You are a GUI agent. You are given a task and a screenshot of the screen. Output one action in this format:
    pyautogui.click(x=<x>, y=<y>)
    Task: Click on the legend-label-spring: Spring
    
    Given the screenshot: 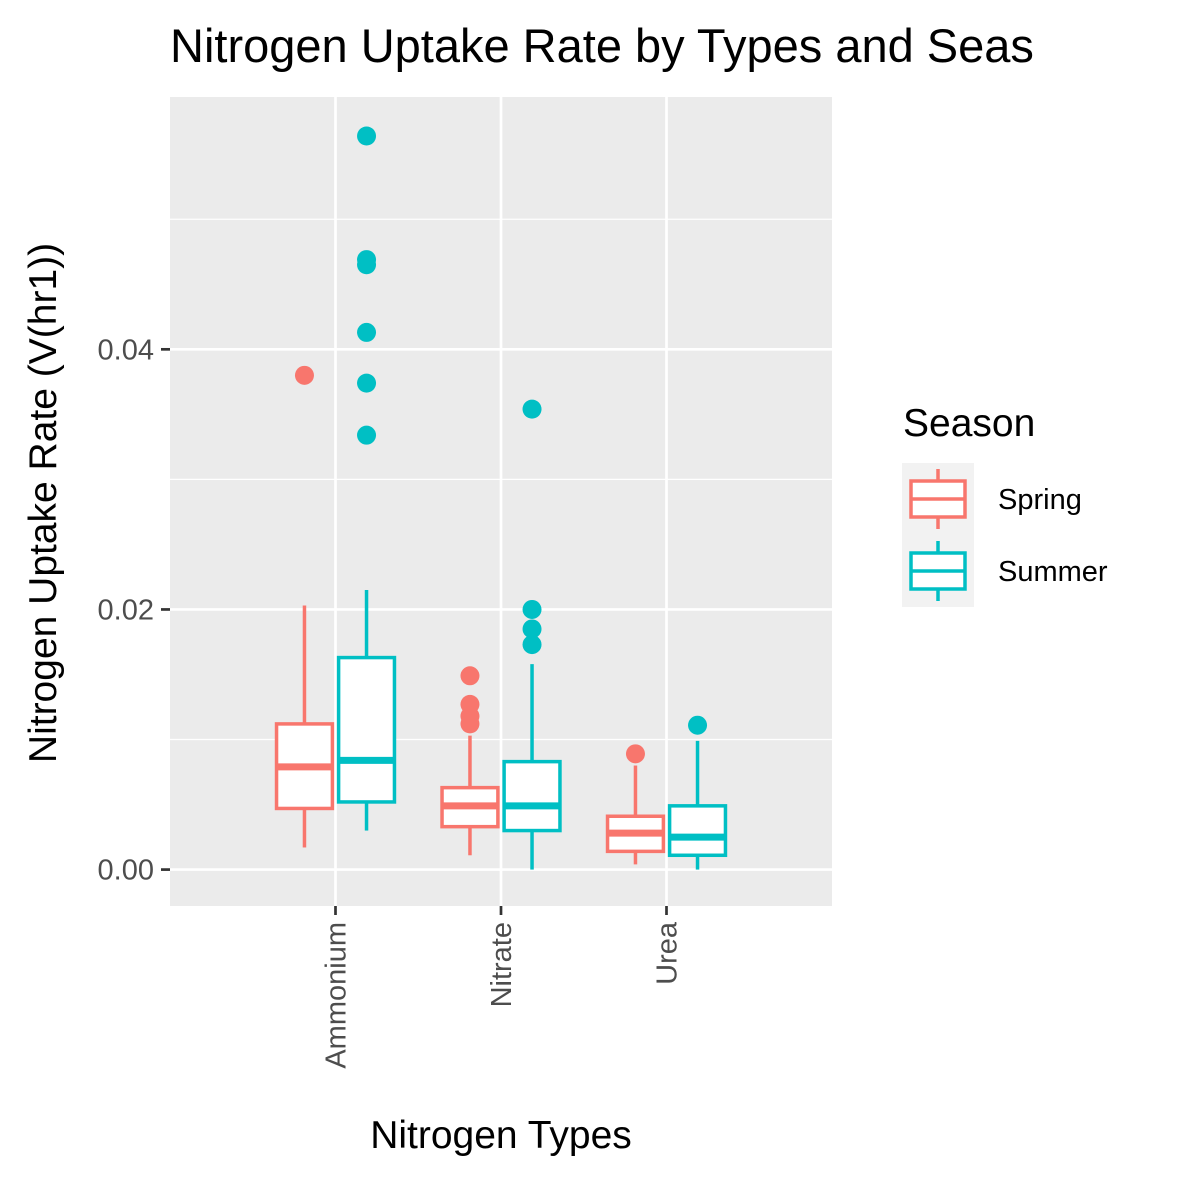 What is the action you would take?
    pyautogui.click(x=1040, y=500)
    